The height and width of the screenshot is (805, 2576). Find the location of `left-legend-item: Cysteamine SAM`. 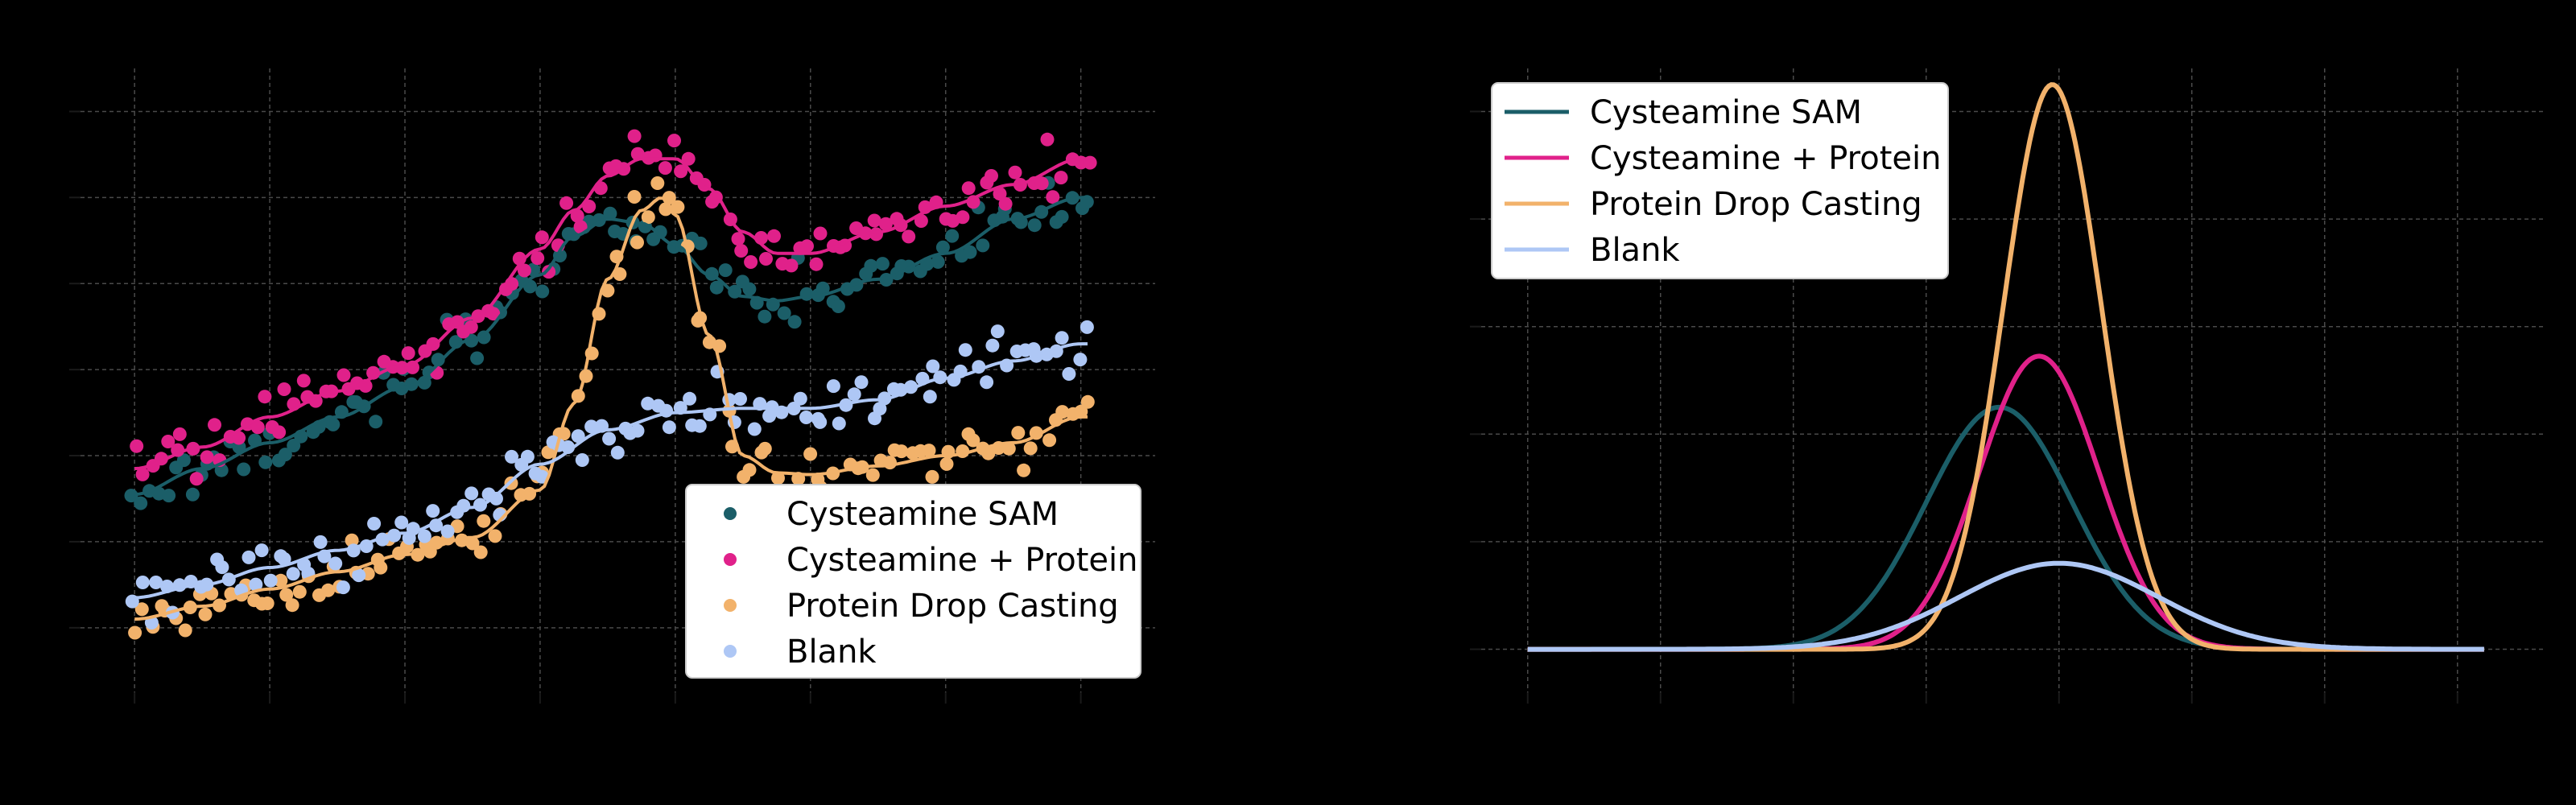

left-legend-item: Cysteamine SAM is located at coordinates (891, 514).